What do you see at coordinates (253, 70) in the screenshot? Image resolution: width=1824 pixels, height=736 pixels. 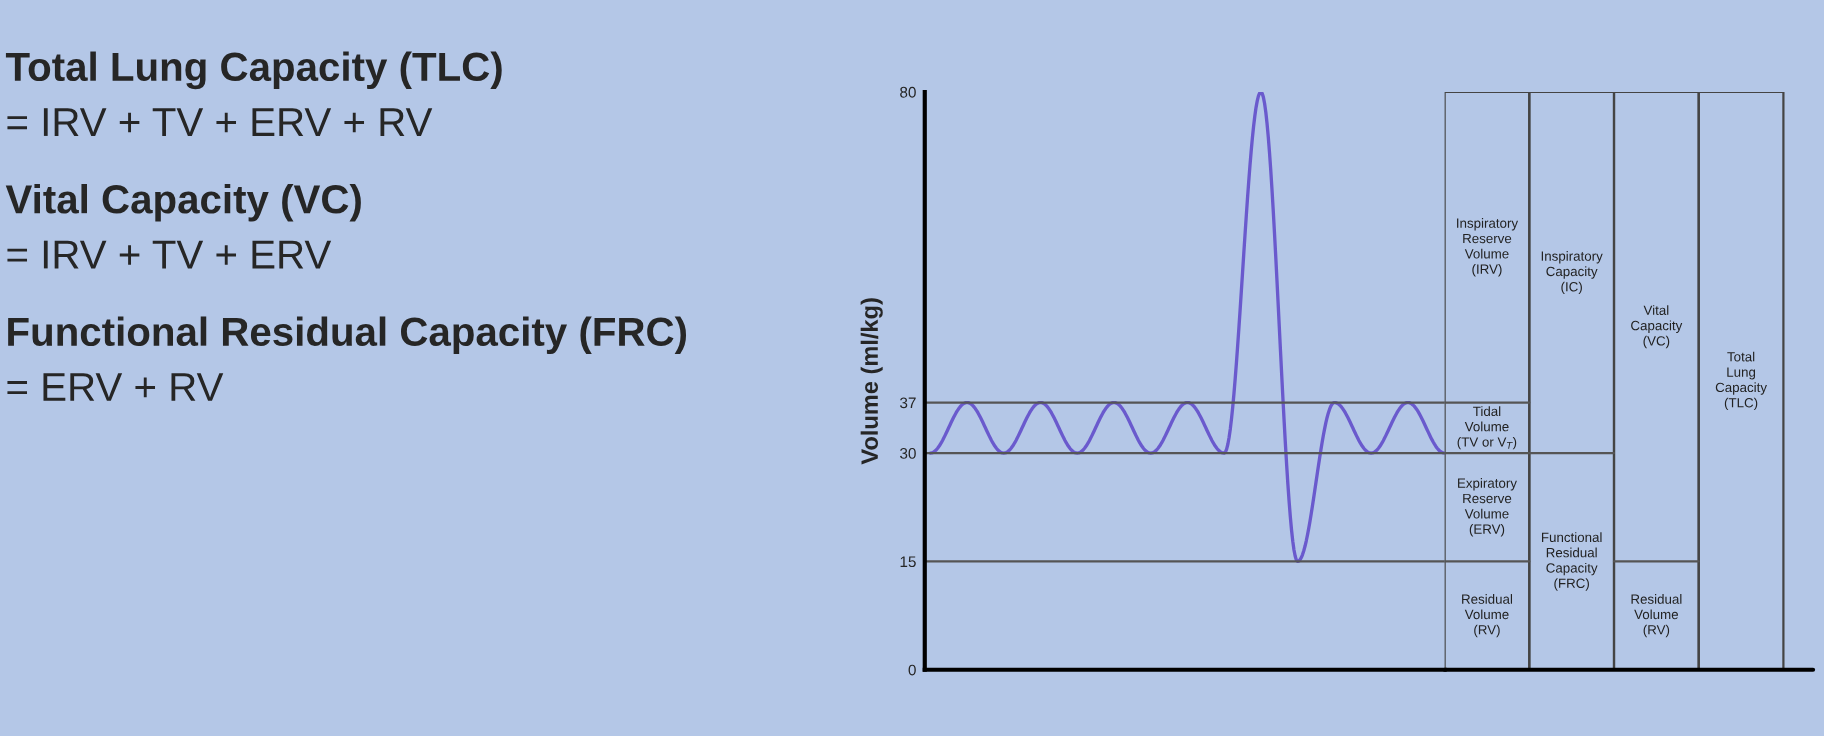 I see `text: Total Lung Capacity (TLC)` at bounding box center [253, 70].